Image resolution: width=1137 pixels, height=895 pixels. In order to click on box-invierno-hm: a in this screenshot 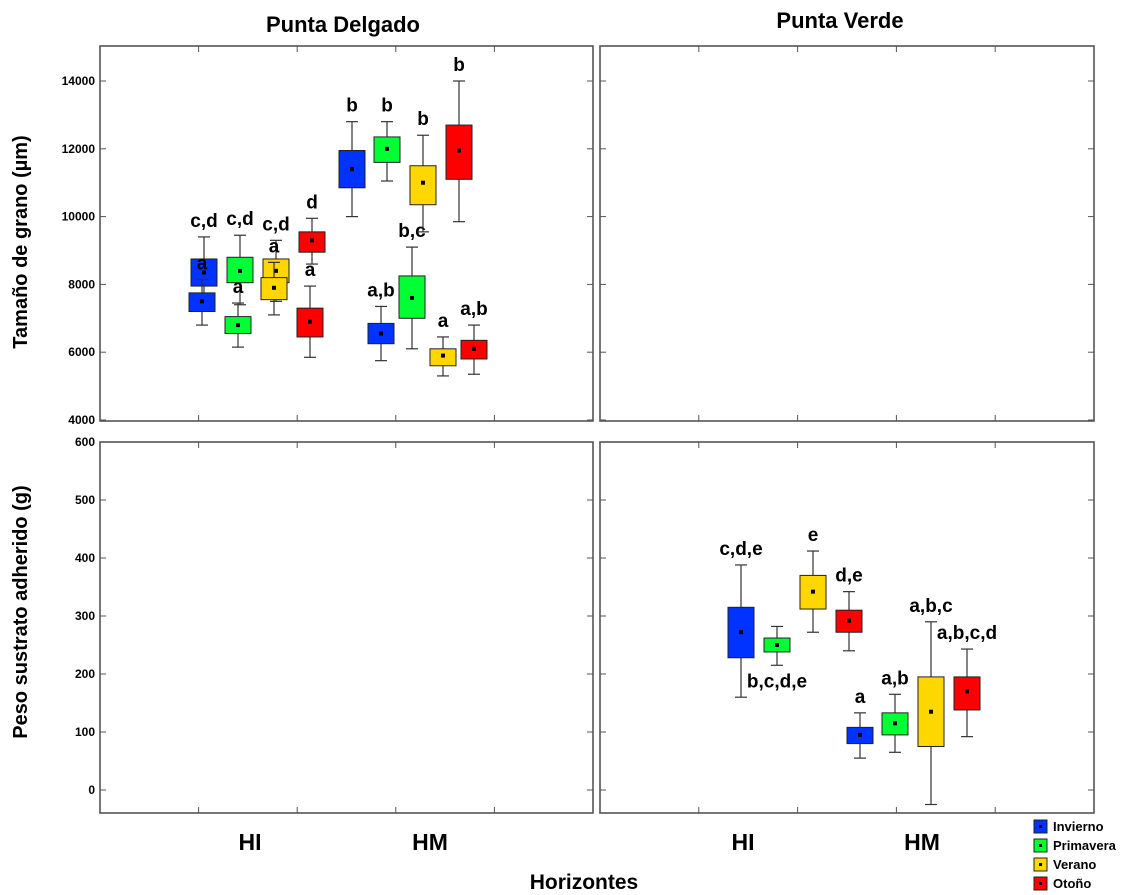, I will do `click(860, 723)`.